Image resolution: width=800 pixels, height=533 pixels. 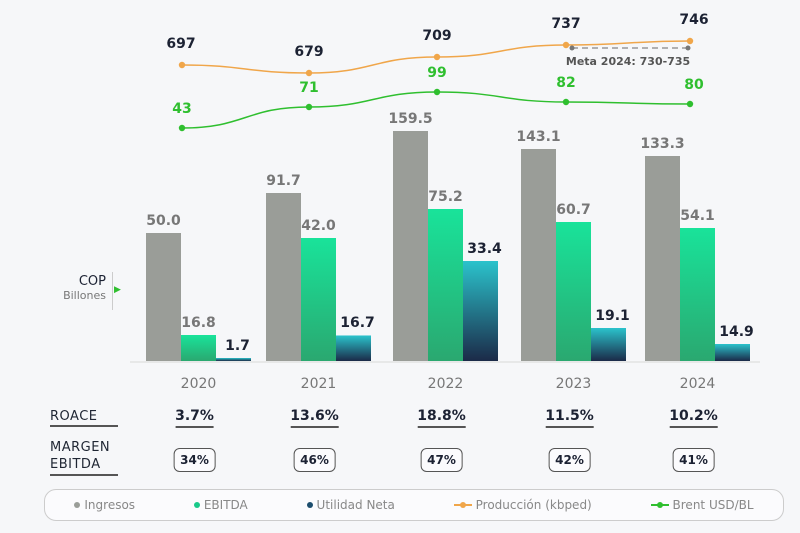 What do you see at coordinates (318, 226) in the screenshot?
I see `bar-value-label: 42.0` at bounding box center [318, 226].